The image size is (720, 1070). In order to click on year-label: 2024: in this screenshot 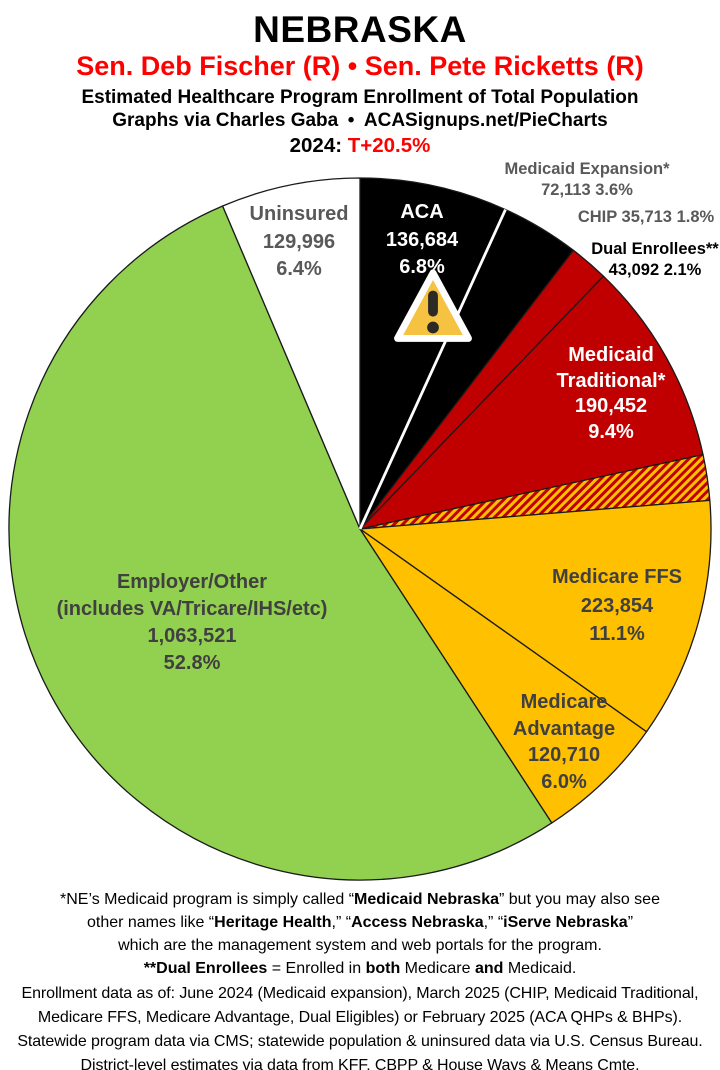, I will do `click(316, 145)`.